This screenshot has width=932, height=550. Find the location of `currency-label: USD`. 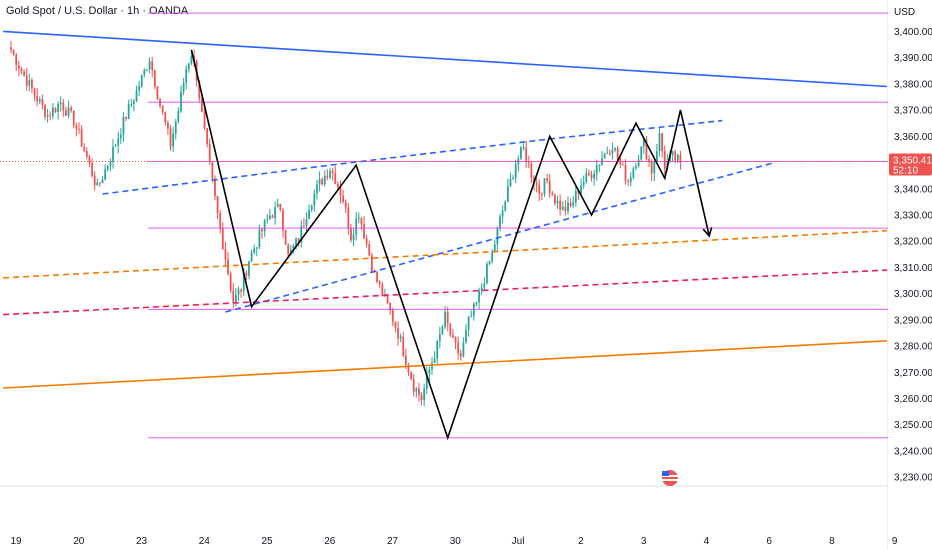

currency-label: USD is located at coordinates (904, 12).